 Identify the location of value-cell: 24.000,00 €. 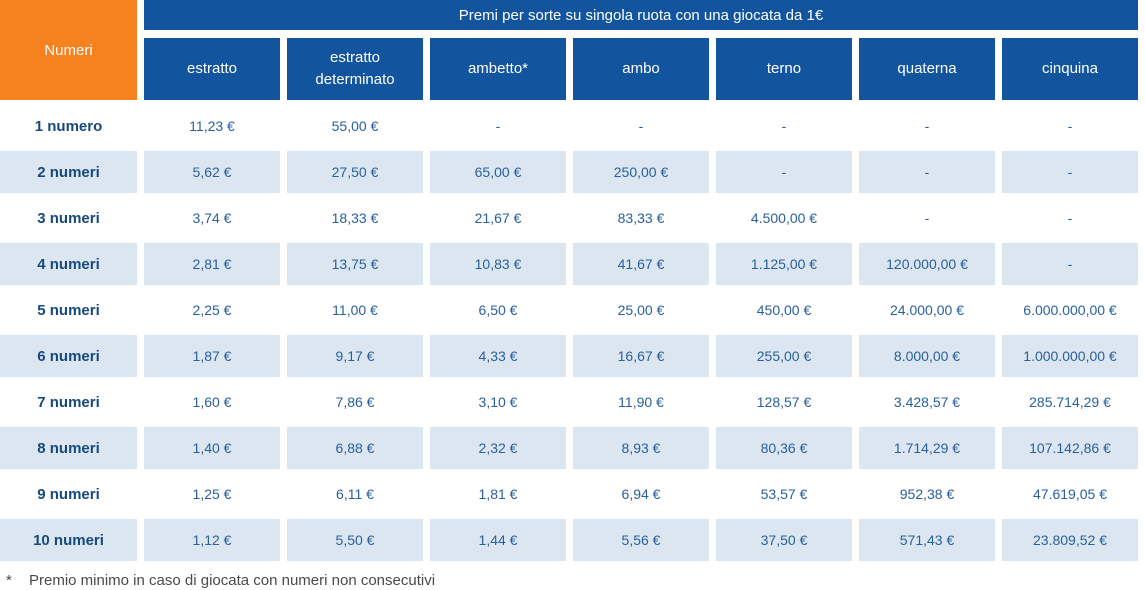
(927, 310).